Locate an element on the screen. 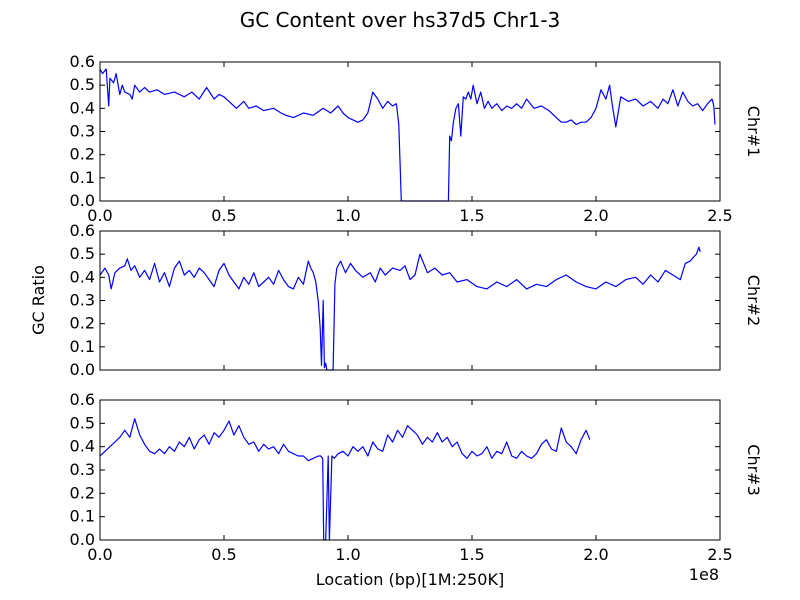  panel-label: Chr#2 is located at coordinates (753, 300).